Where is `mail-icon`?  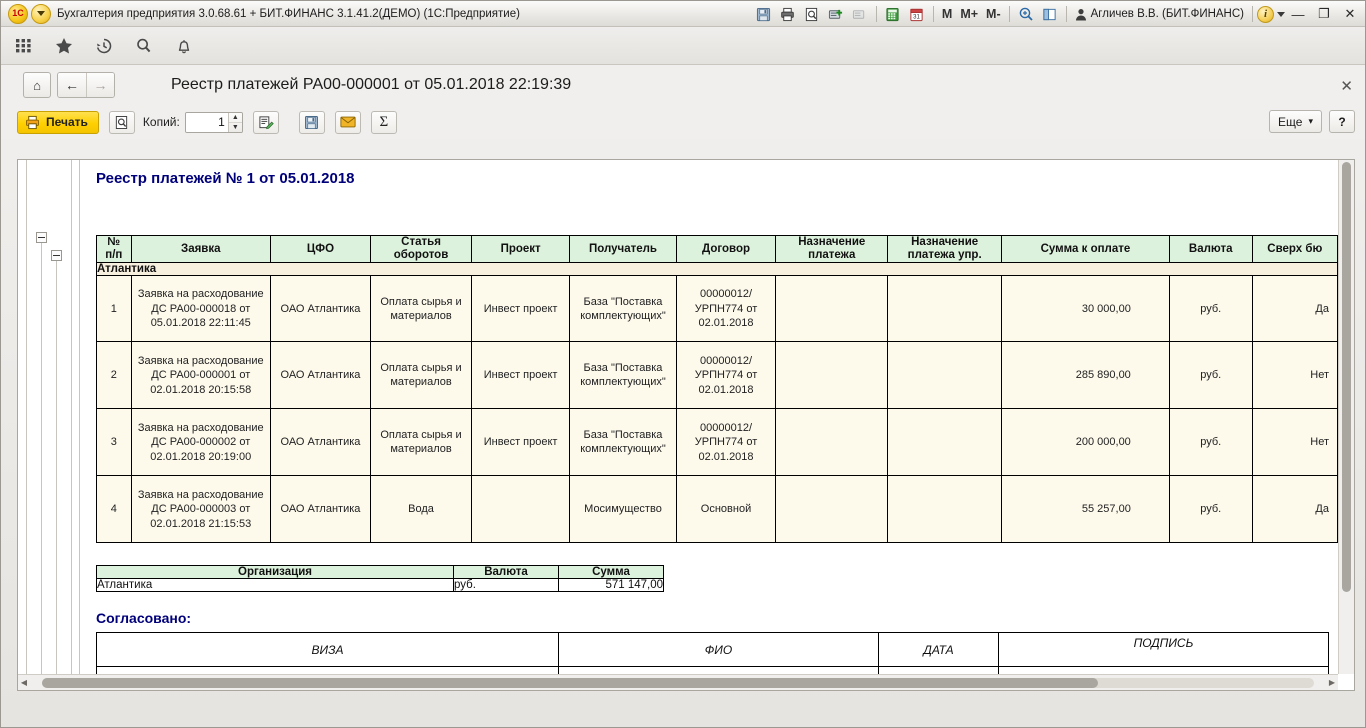
mail-icon is located at coordinates (347, 122).